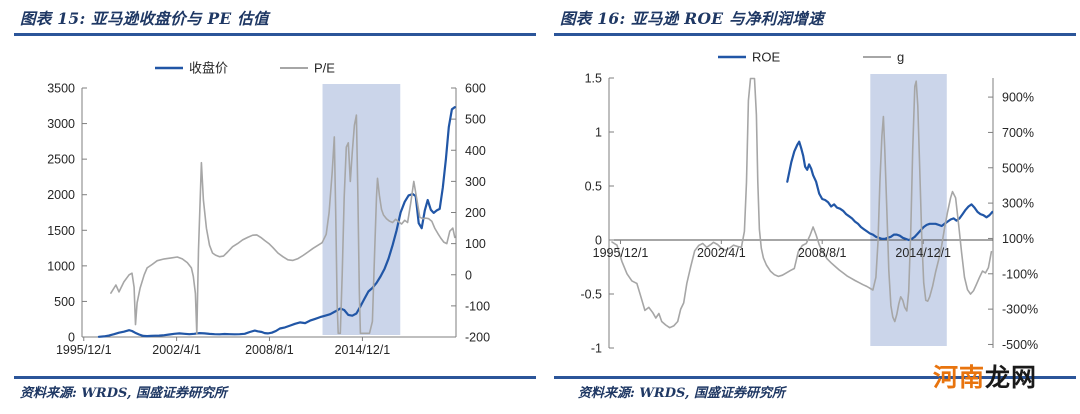 The height and width of the screenshot is (414, 1080). What do you see at coordinates (593, 79) in the screenshot?
I see `left-axis-tick-label: 1.5` at bounding box center [593, 79].